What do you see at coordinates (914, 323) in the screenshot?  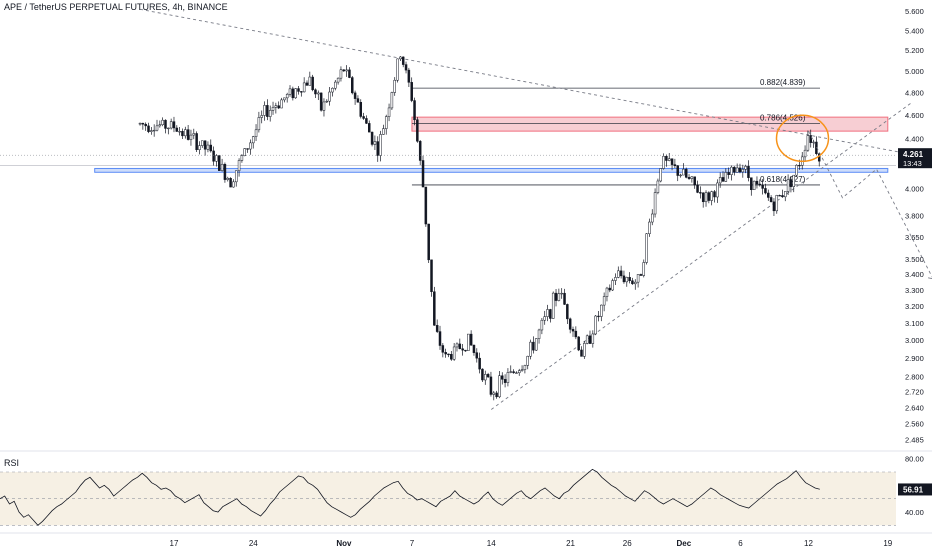 I see `price-tick-label: 3.100` at bounding box center [914, 323].